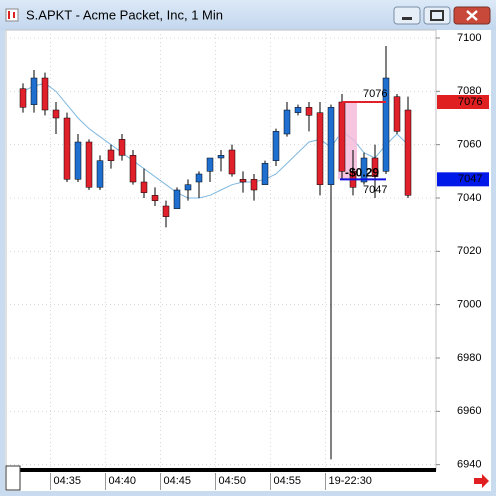 Image resolution: width=496 pixels, height=501 pixels. What do you see at coordinates (13, 478) in the screenshot?
I see `scroll-thumb` at bounding box center [13, 478].